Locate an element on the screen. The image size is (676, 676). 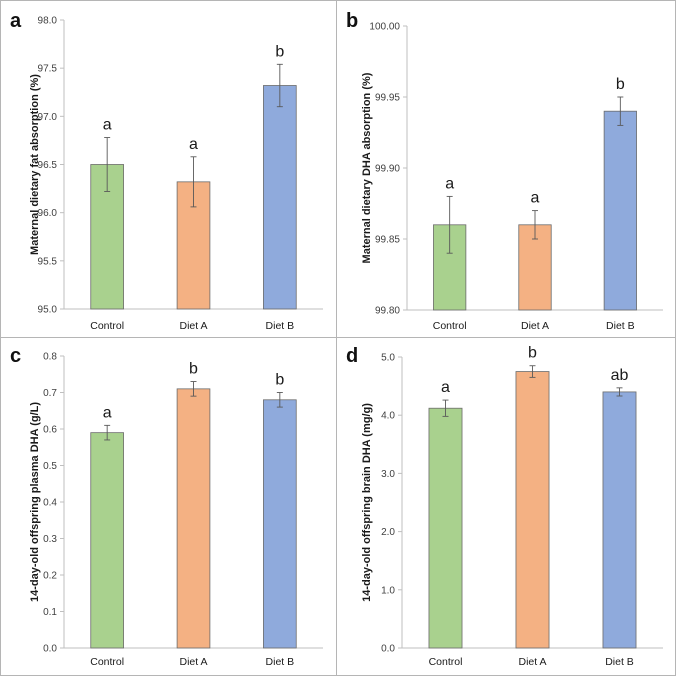
sig-label-b-1: a is located at coordinates (449, 183).